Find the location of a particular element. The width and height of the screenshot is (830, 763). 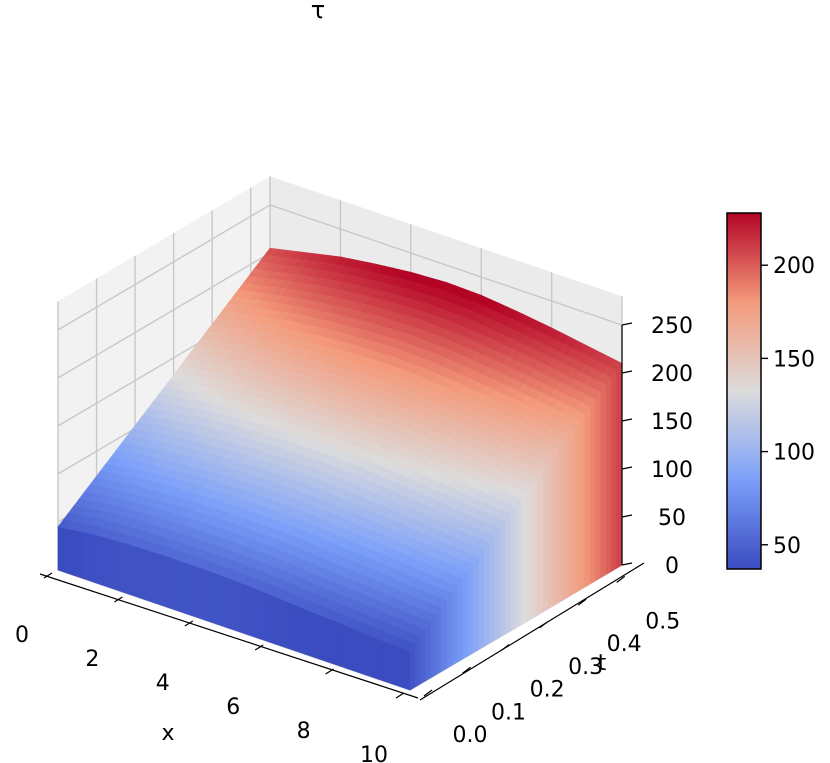

z-tick-label: 200 is located at coordinates (672, 374).